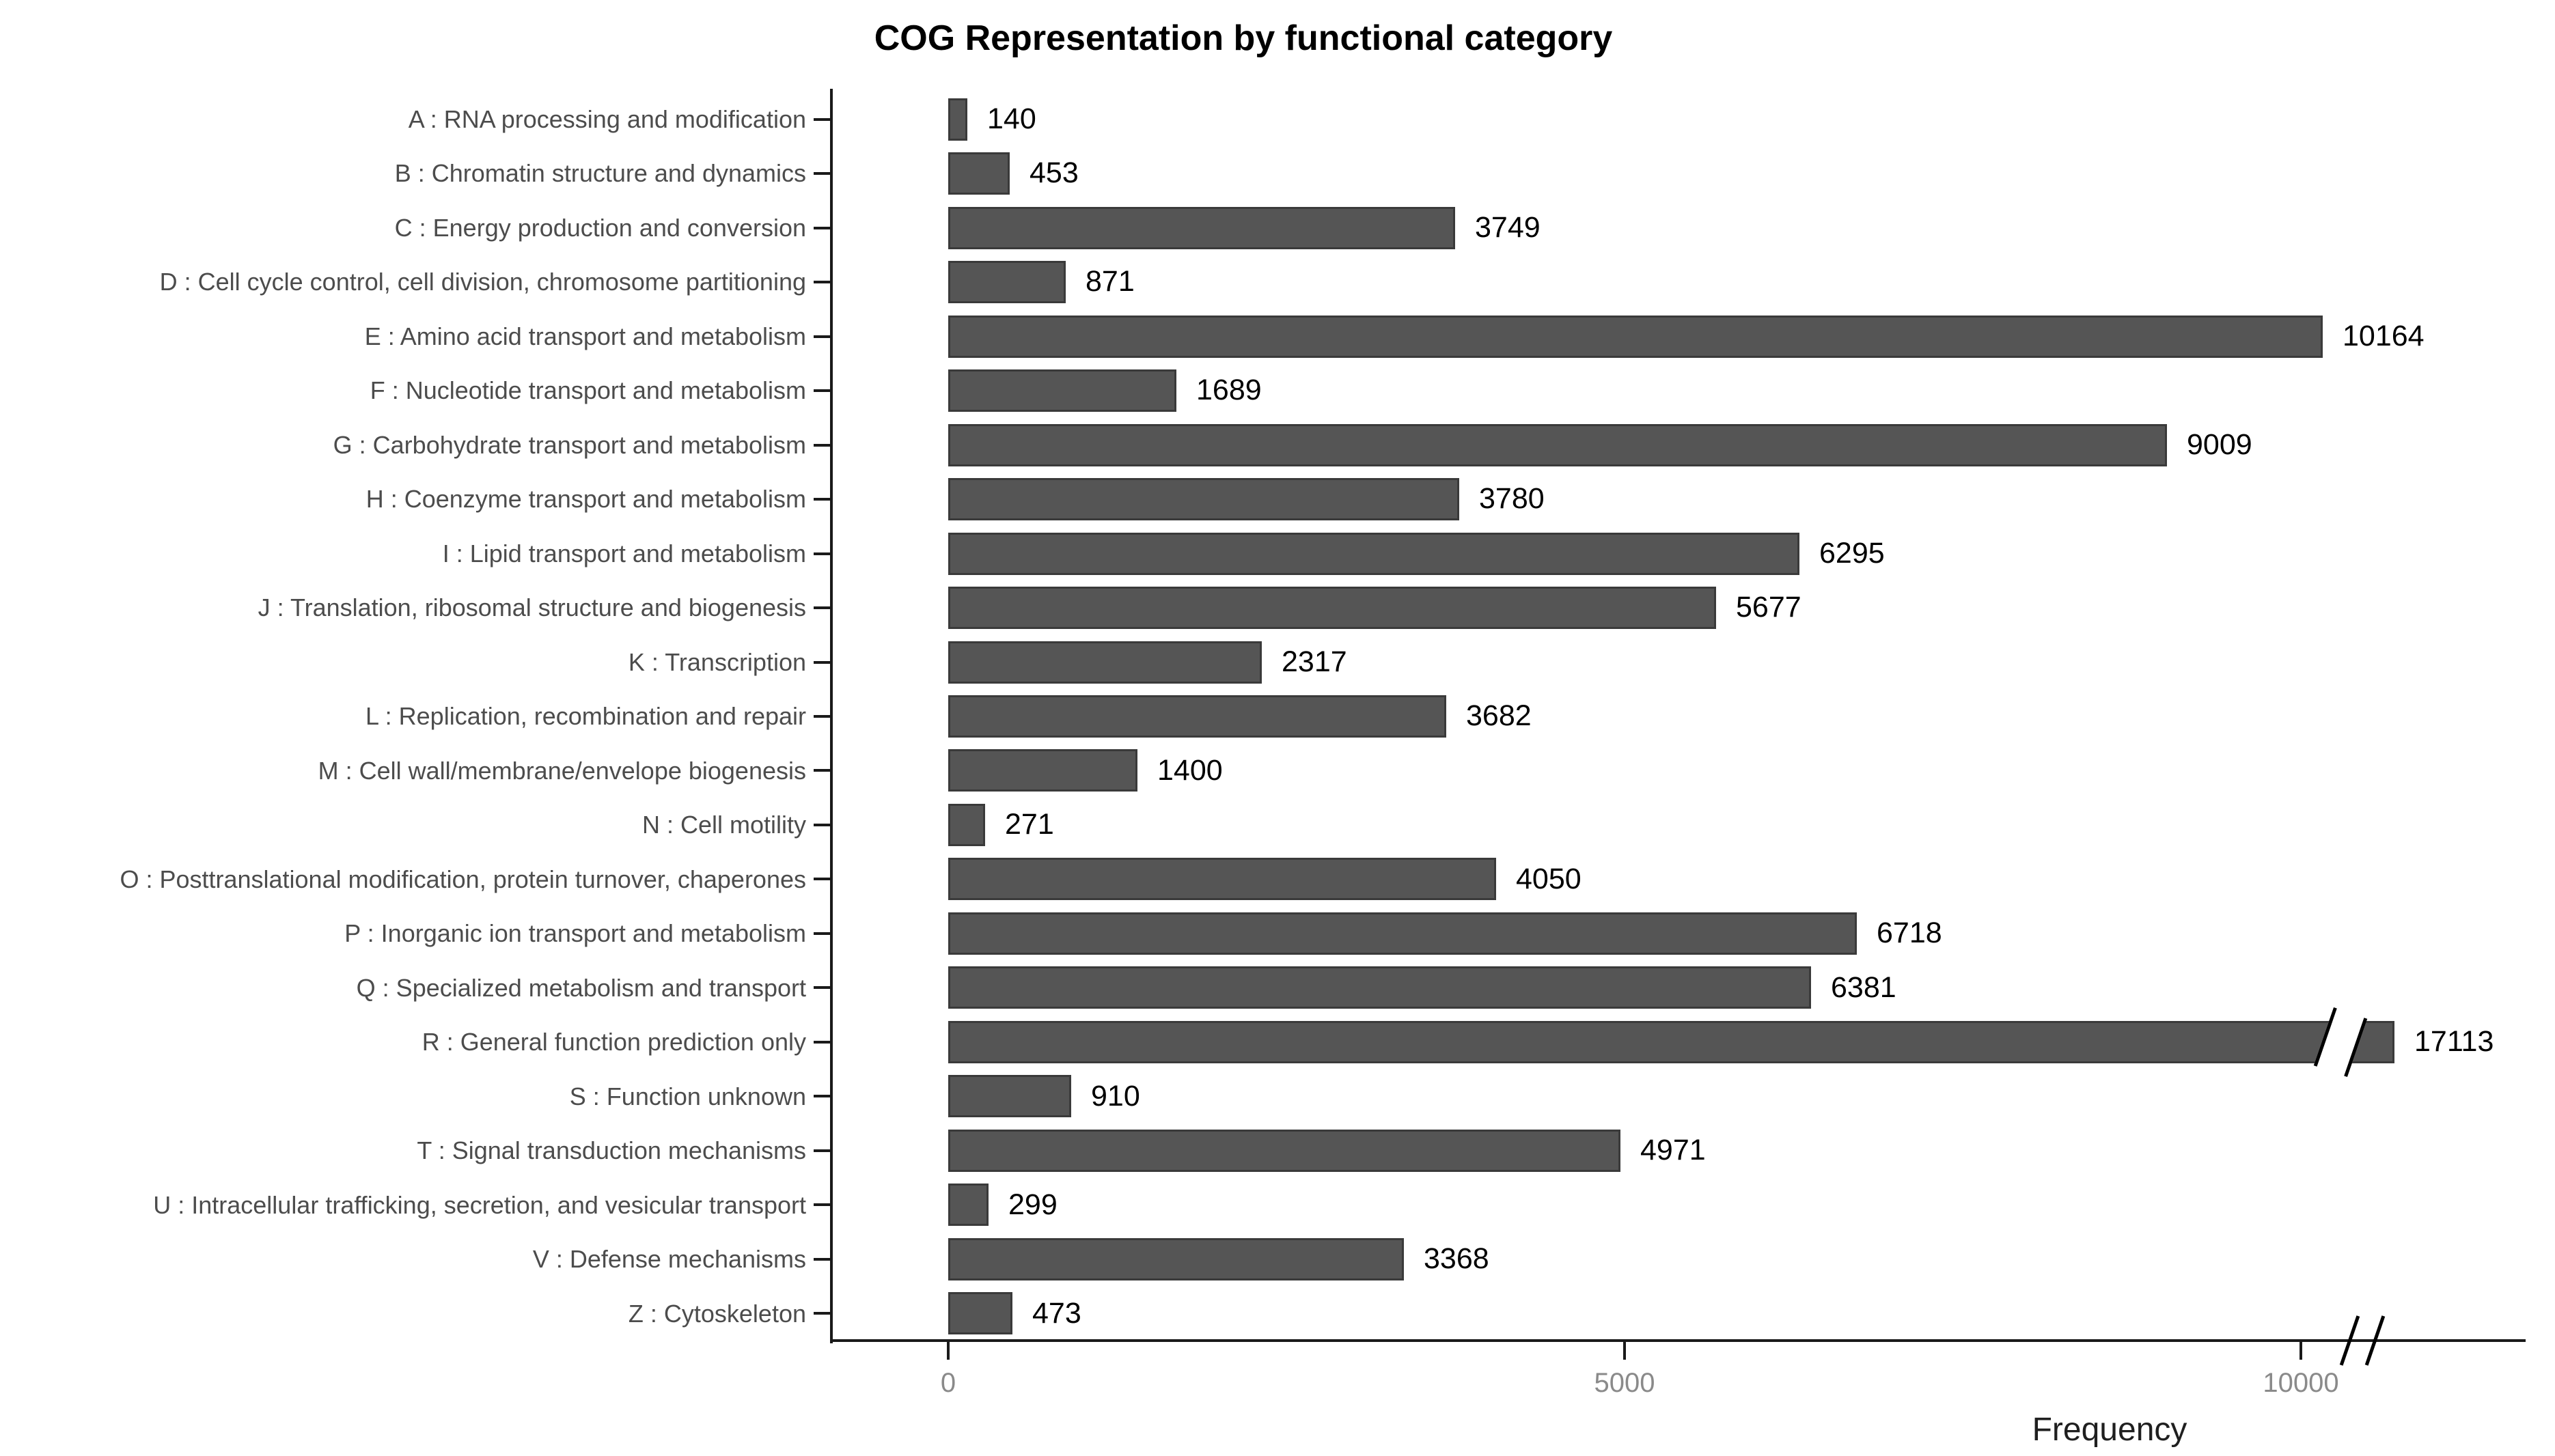 Image resolution: width=2555 pixels, height=1456 pixels. What do you see at coordinates (2384, 335) in the screenshot?
I see `value-label: 10164` at bounding box center [2384, 335].